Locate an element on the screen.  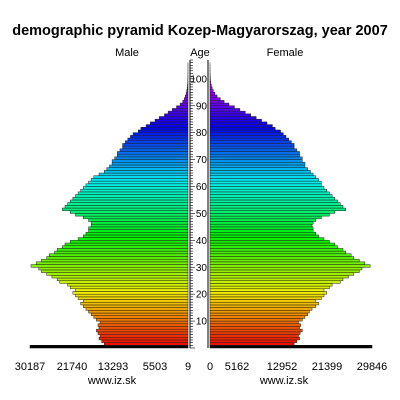
age-axis-band is located at coordinates (199, 204).